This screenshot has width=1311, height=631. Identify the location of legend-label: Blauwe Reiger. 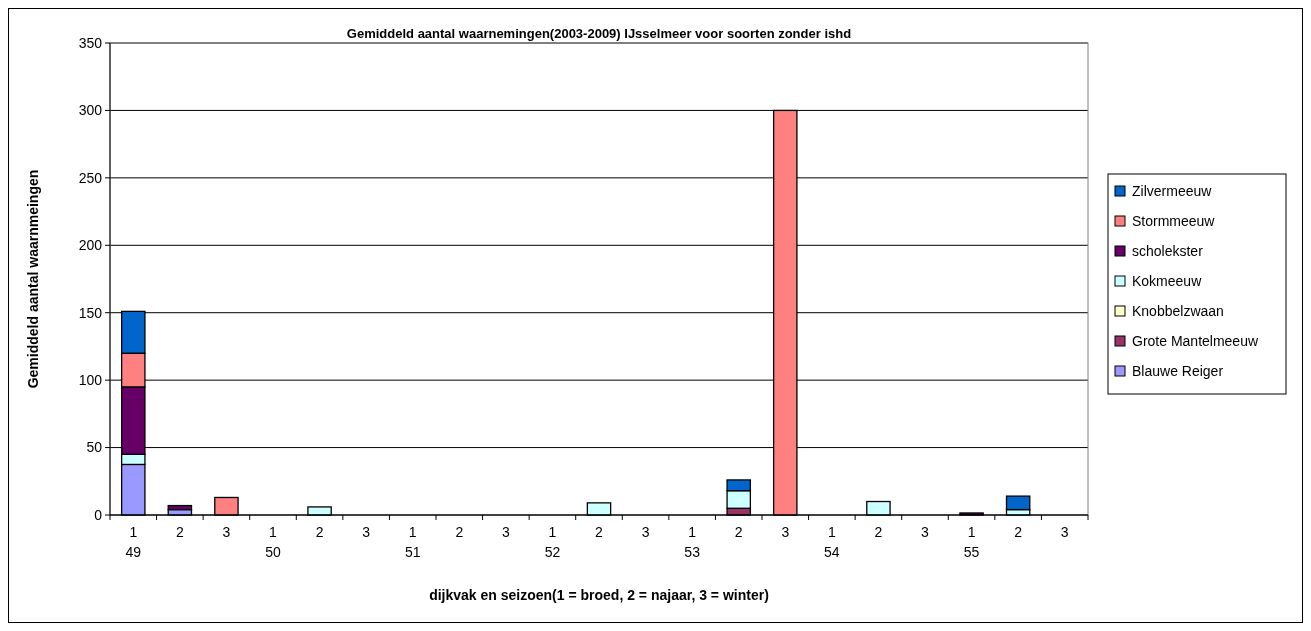
(1178, 370).